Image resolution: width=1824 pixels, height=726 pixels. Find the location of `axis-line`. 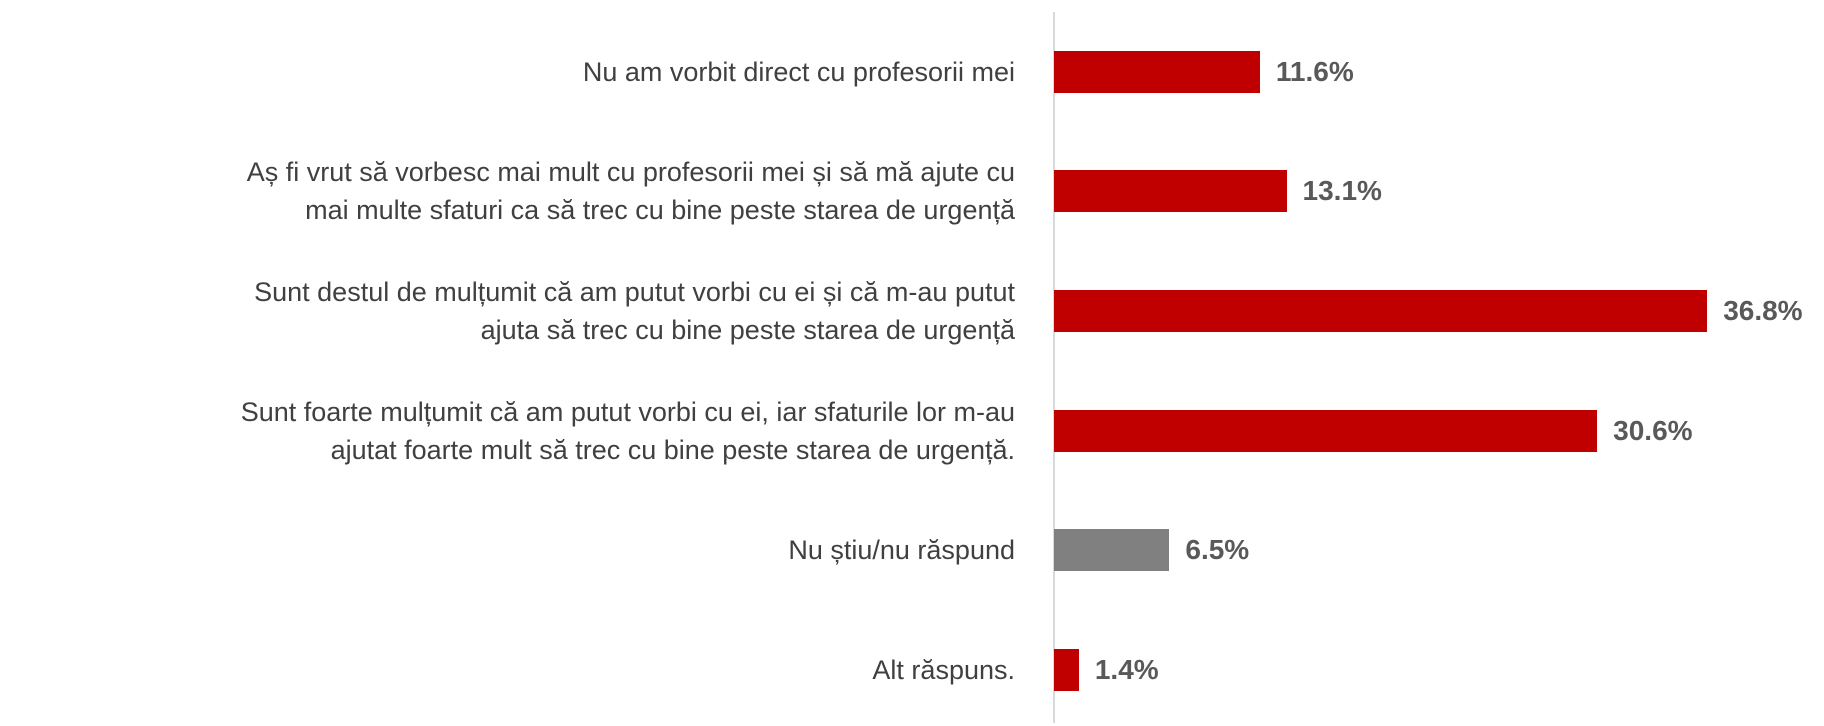

axis-line is located at coordinates (1054, 367).